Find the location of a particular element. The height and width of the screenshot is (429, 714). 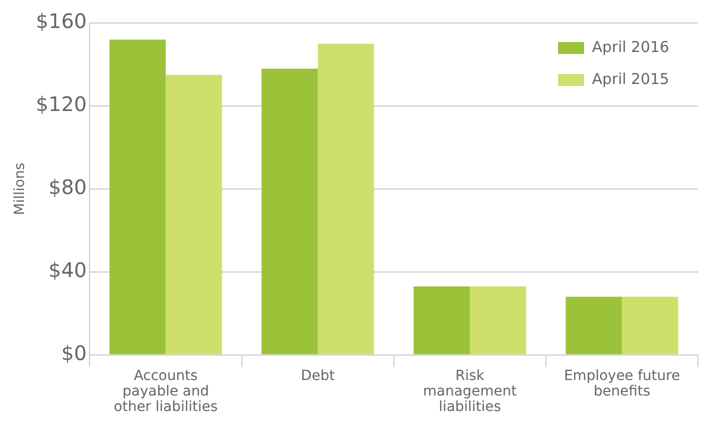

y-tick-label: $80 is located at coordinates (67, 187).